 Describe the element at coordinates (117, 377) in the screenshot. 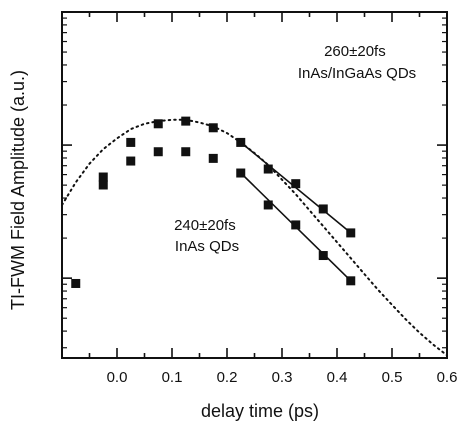

I see `x-tick-label: 0.0` at that location.